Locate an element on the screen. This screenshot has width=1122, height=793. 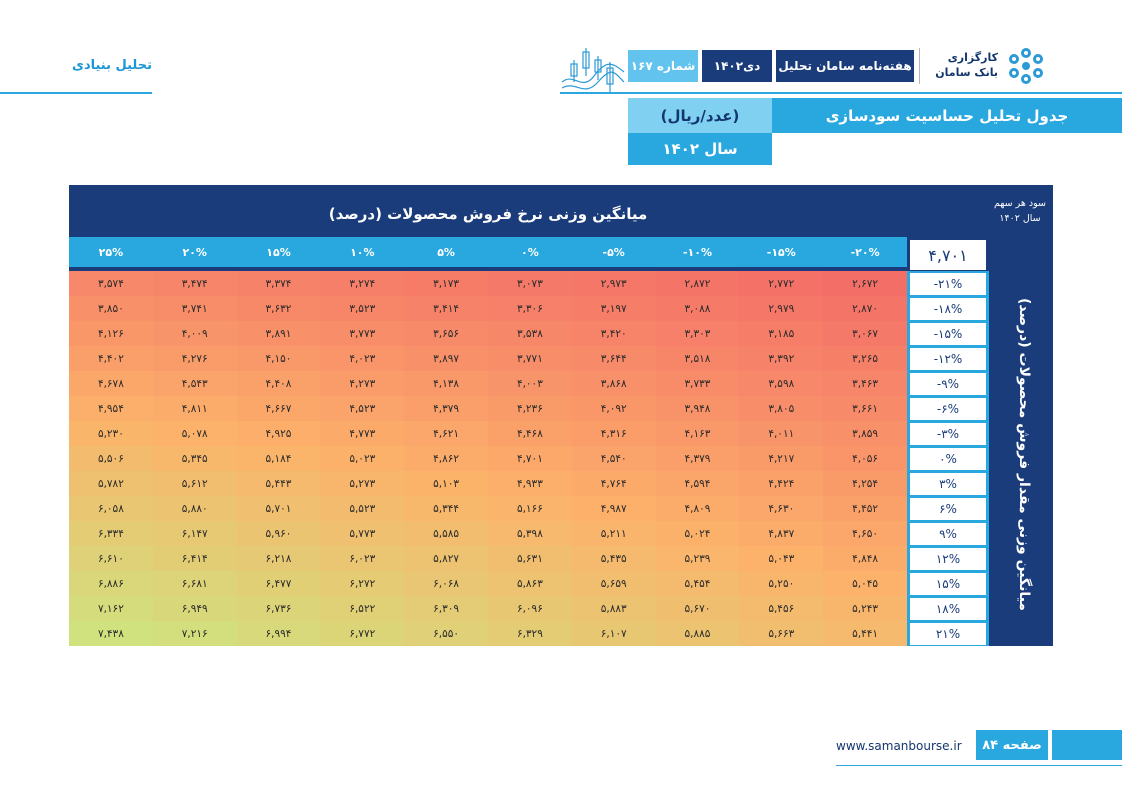
table-cell: ۲,۹۷۳ is located at coordinates (613, 283).